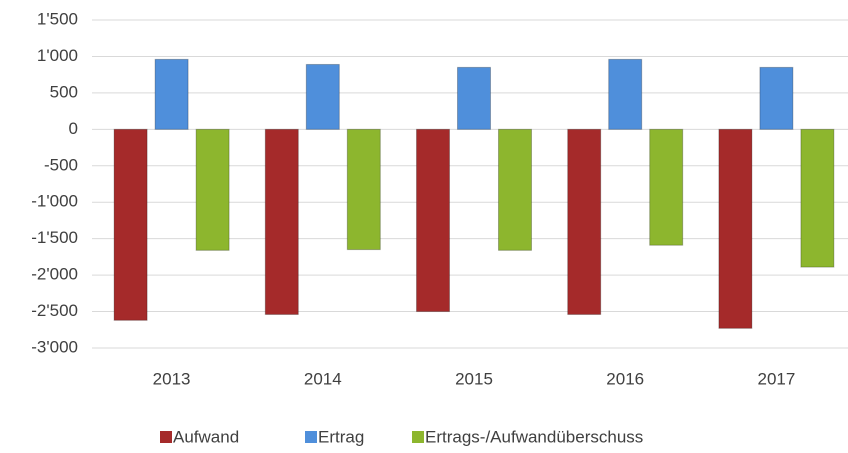  What do you see at coordinates (776, 378) in the screenshot?
I see `x-tick-label: 2017` at bounding box center [776, 378].